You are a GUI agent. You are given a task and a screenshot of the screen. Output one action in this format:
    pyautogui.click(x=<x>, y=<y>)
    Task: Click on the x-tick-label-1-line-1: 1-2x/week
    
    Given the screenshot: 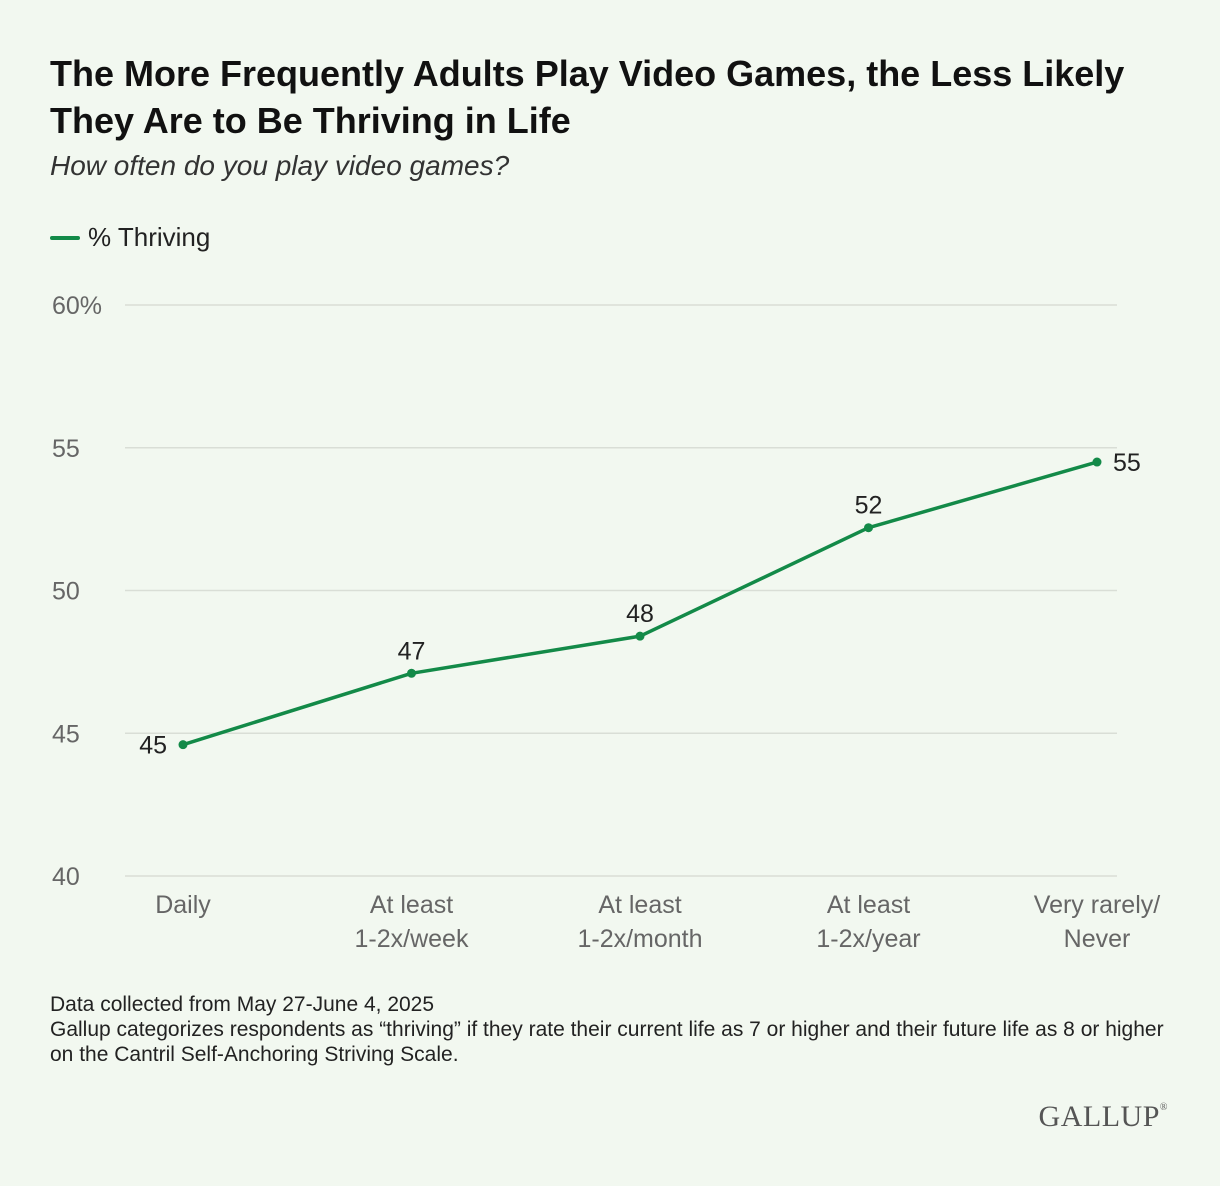 What is the action you would take?
    pyautogui.click(x=412, y=939)
    